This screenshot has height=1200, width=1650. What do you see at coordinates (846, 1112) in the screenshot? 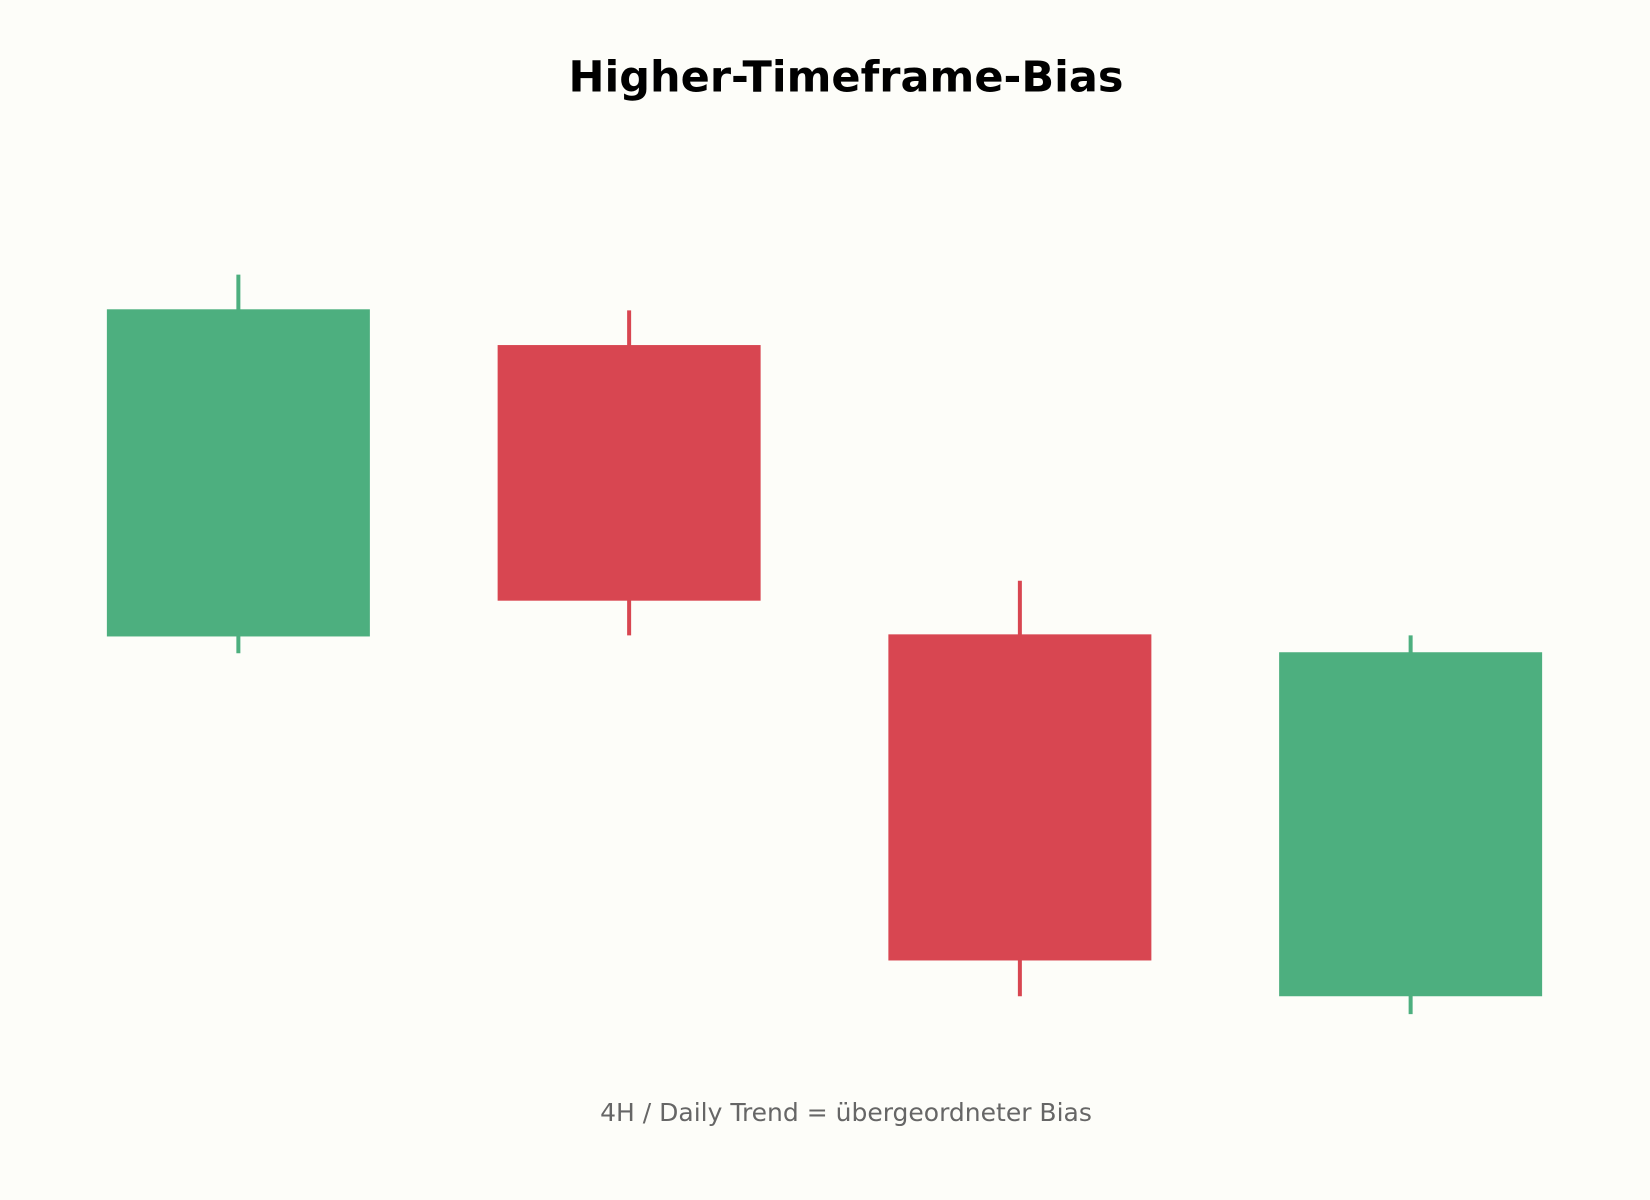
I see `chart-subtitle: 4H / Daily Trend = übergeordneter Bias` at bounding box center [846, 1112].